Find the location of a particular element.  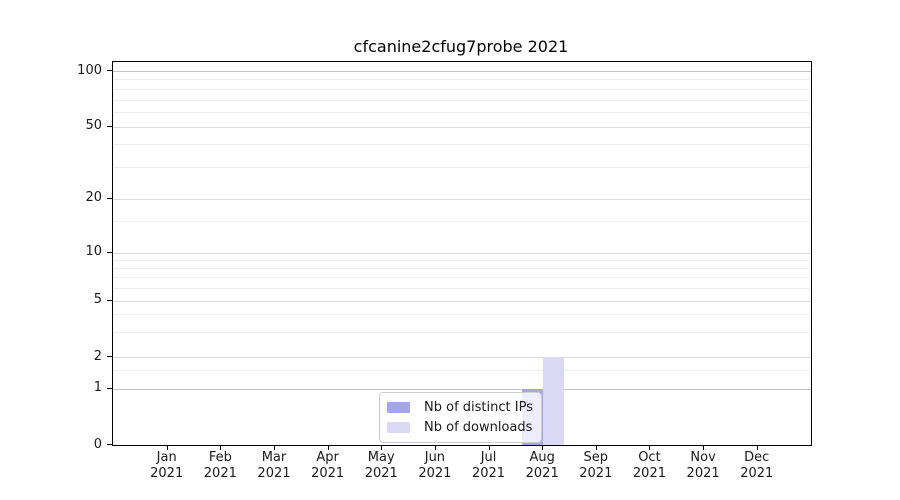

x-axis-tick-label: Nov 2021 is located at coordinates (703, 466).